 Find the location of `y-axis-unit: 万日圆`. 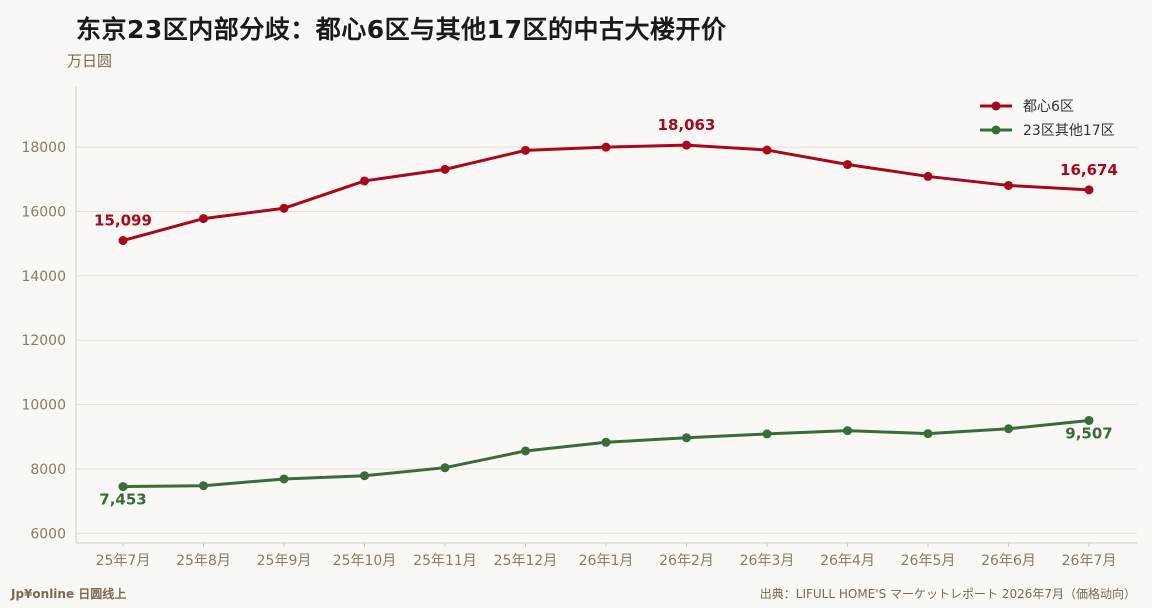

y-axis-unit: 万日圆 is located at coordinates (90, 61).